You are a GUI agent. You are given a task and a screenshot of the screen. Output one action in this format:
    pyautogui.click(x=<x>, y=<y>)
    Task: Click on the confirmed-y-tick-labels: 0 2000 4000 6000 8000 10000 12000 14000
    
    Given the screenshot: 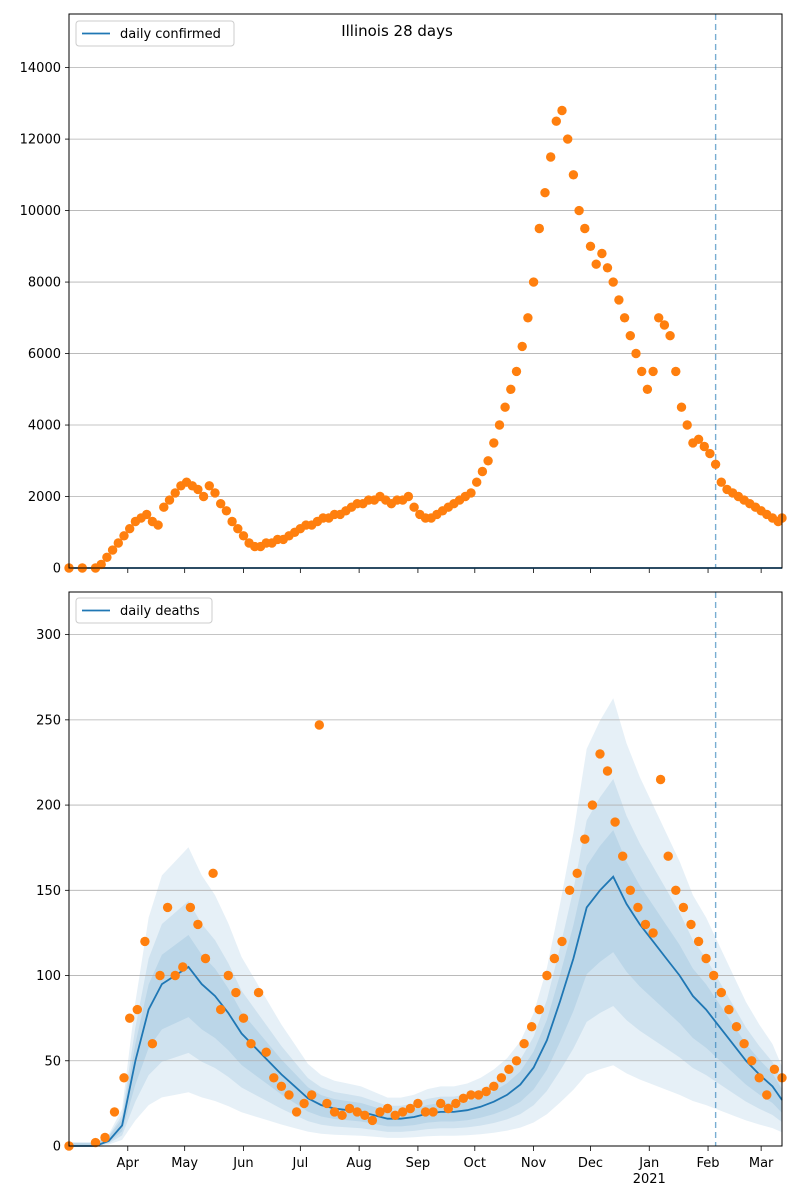 What is the action you would take?
    pyautogui.click(x=44, y=319)
    